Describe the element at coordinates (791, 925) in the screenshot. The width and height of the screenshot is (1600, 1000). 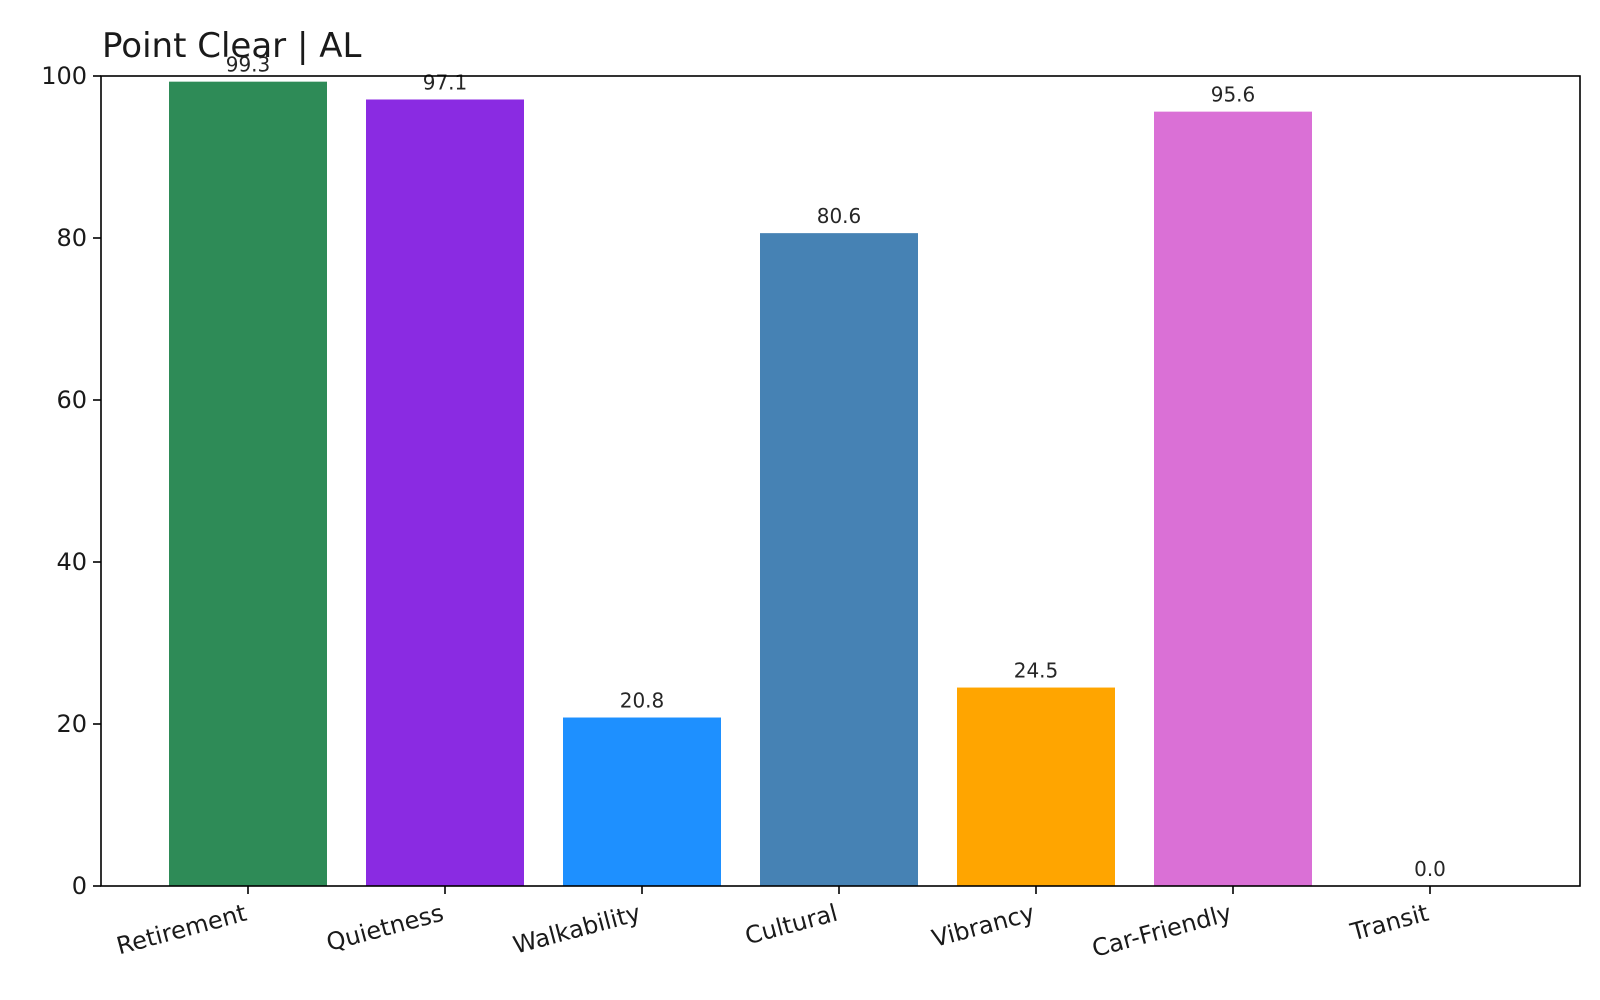
I see `x-tick-label: Cultural` at that location.